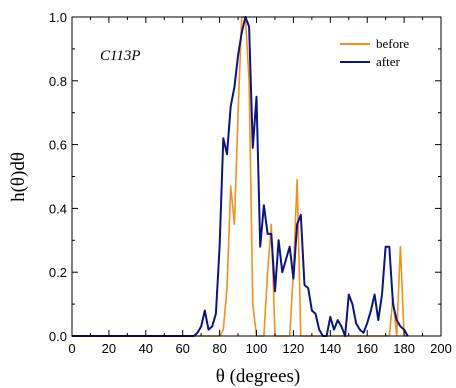 Image resolution: width=456 pixels, height=388 pixels. I want to click on x-tick-label: 40, so click(146, 348).